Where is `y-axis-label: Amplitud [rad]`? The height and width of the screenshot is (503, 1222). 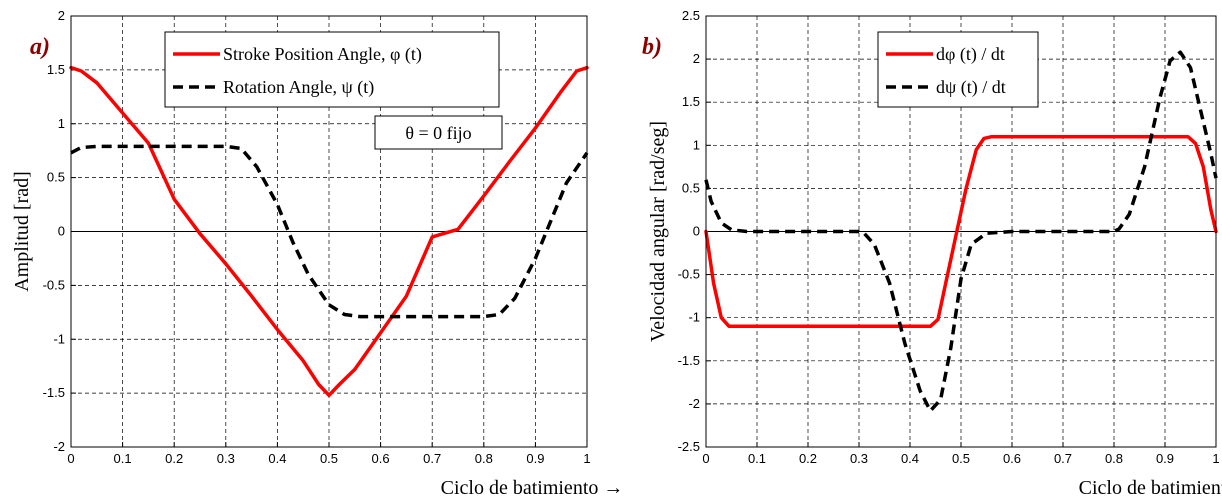 y-axis-label: Amplitud [rad] is located at coordinates (22, 231).